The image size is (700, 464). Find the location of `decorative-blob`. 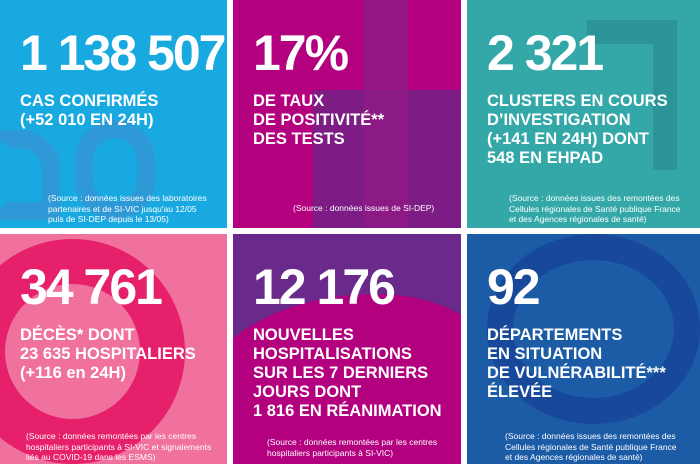

decorative-blob is located at coordinates (347, 379).